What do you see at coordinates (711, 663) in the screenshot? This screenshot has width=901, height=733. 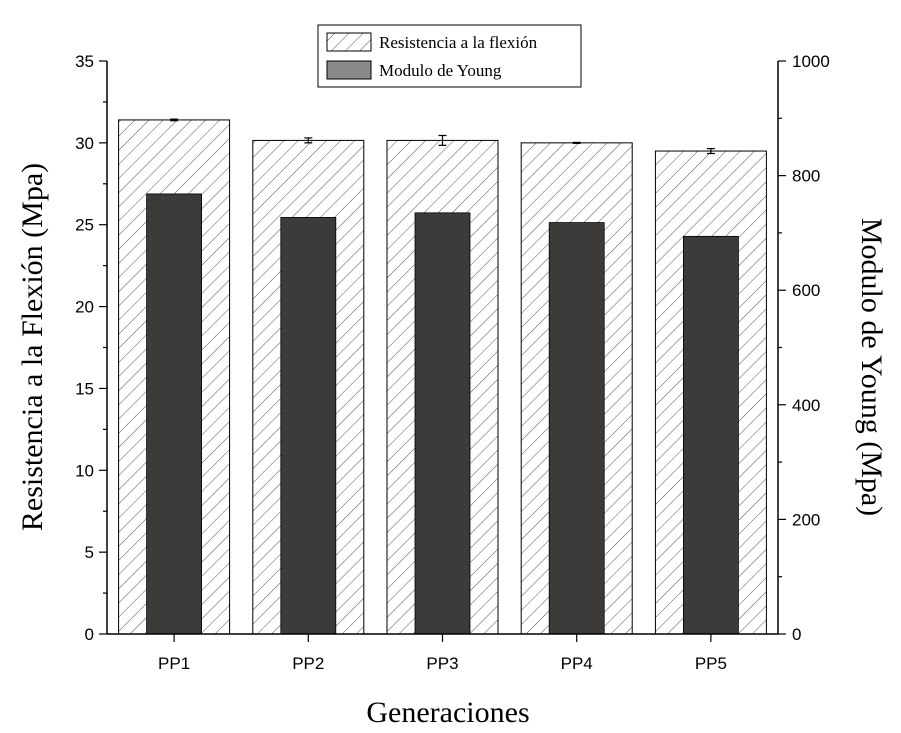 I see `x-tick-label-pp5: PP5` at bounding box center [711, 663].